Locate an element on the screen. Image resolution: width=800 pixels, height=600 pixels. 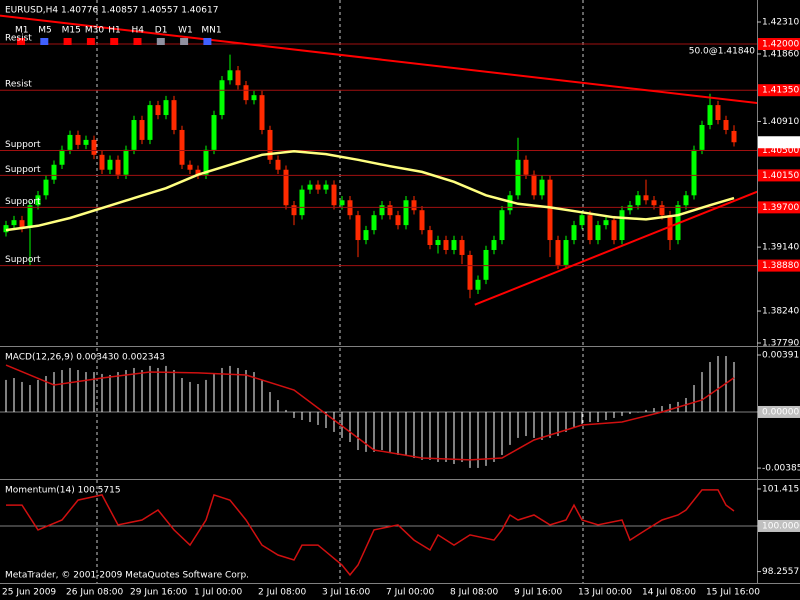
level-name: Support is located at coordinates (23, 260).